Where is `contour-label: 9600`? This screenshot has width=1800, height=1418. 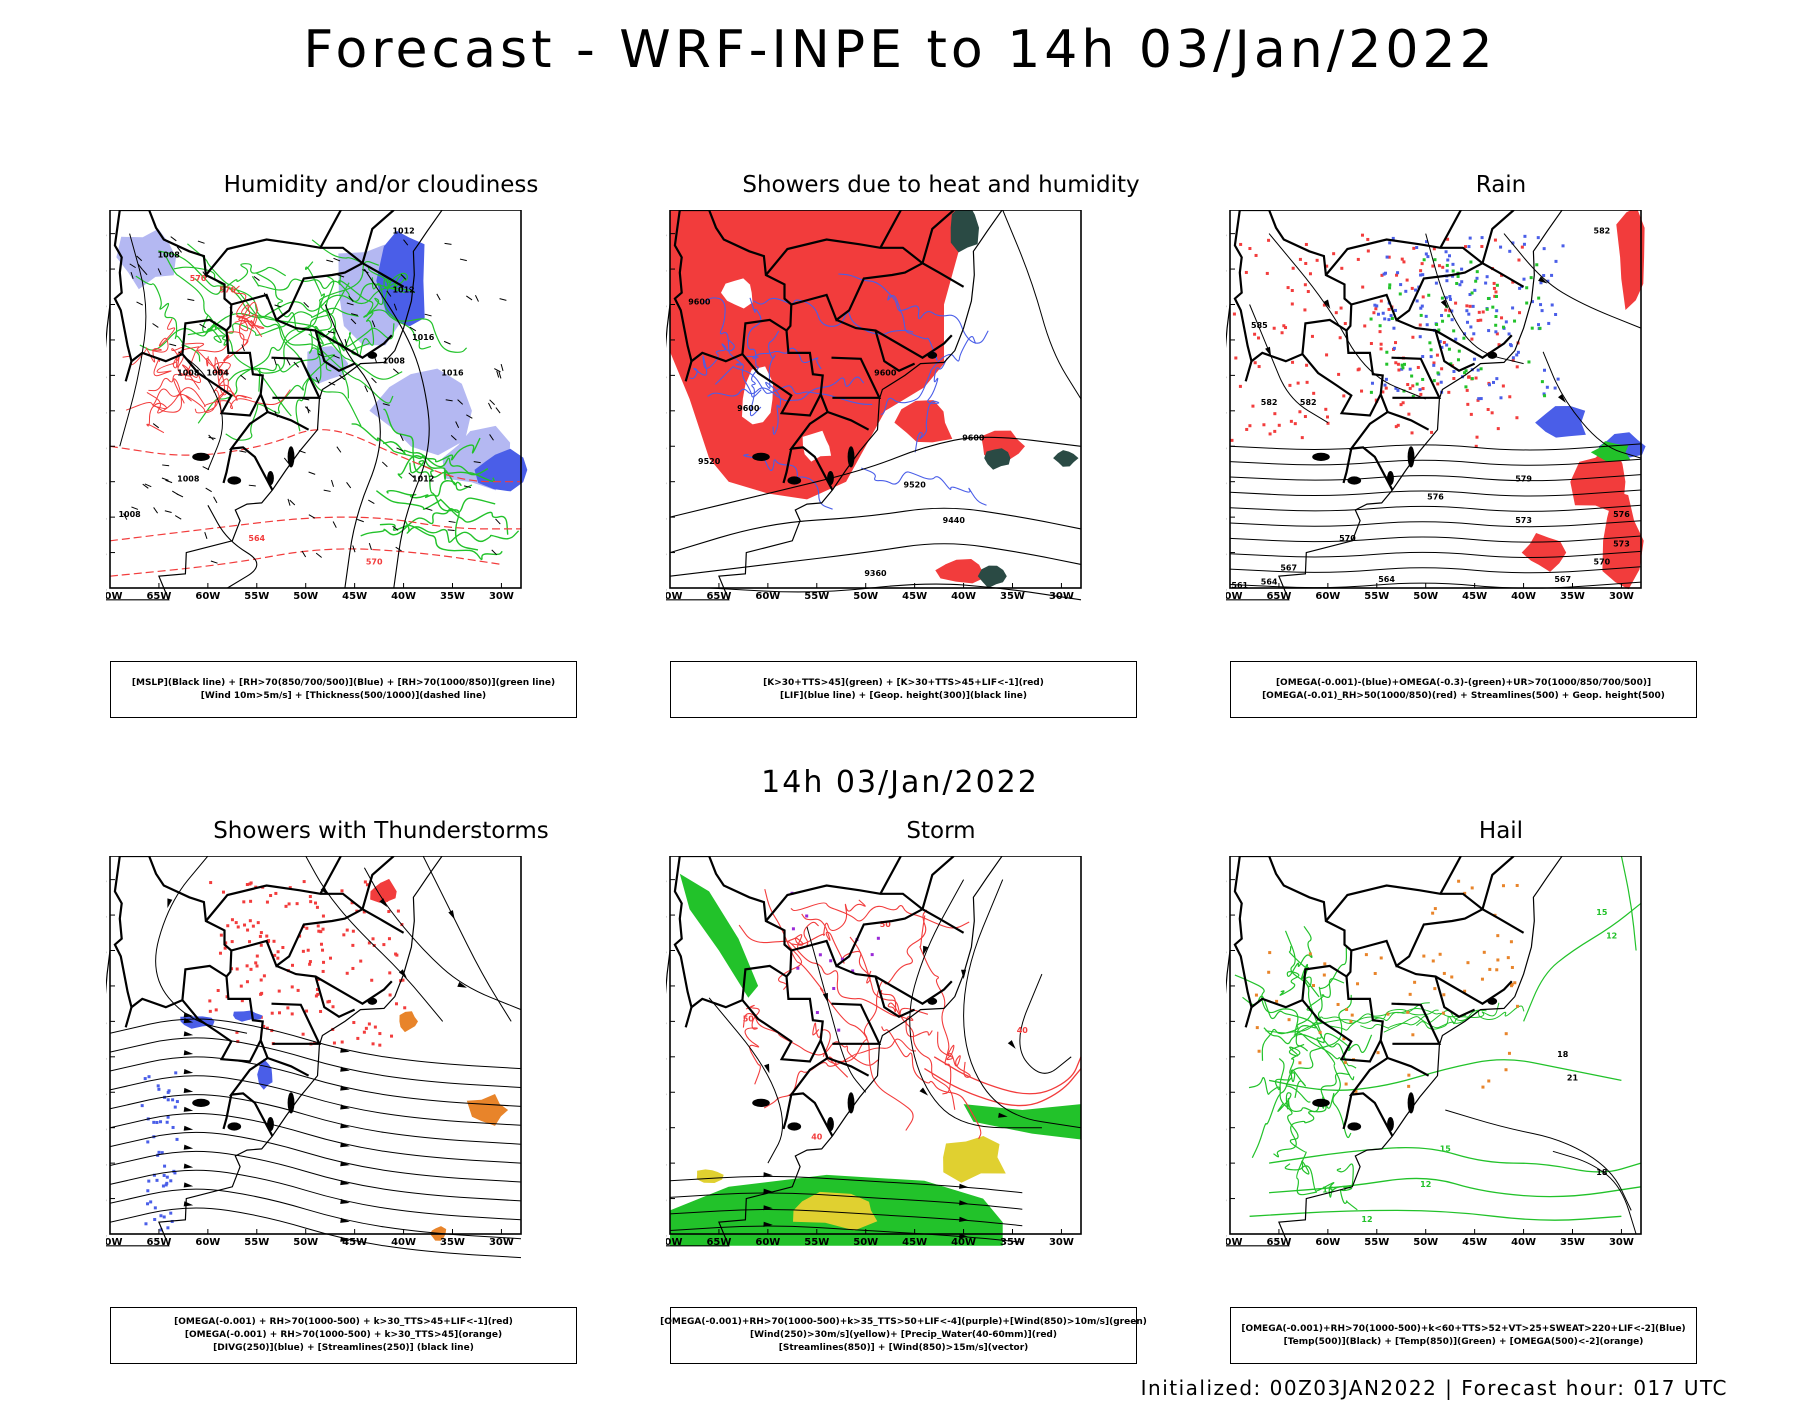
contour-label: 9600 is located at coordinates (973, 437).